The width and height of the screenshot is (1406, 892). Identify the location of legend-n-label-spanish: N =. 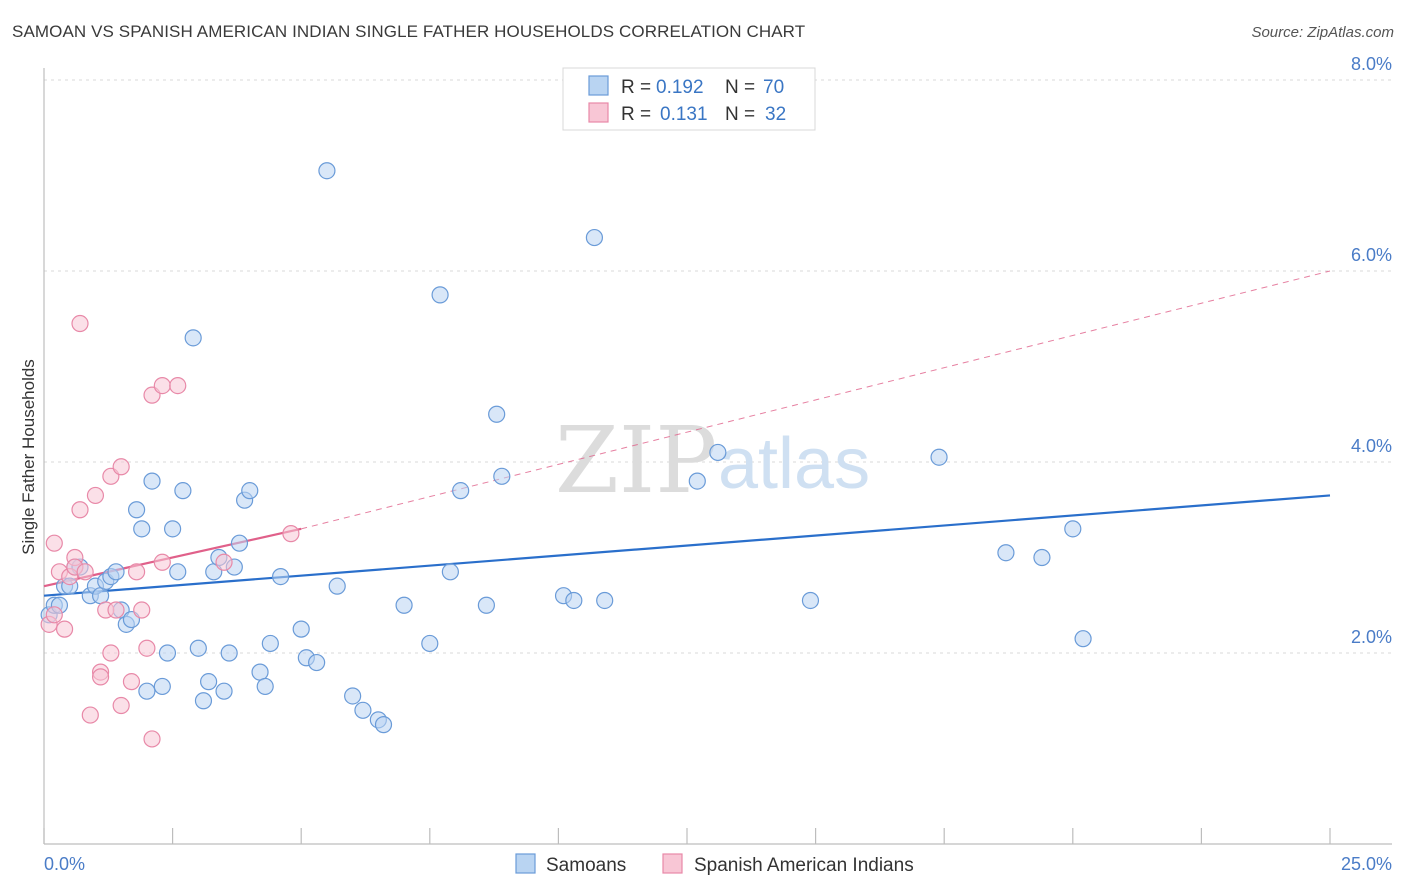
(740, 114).